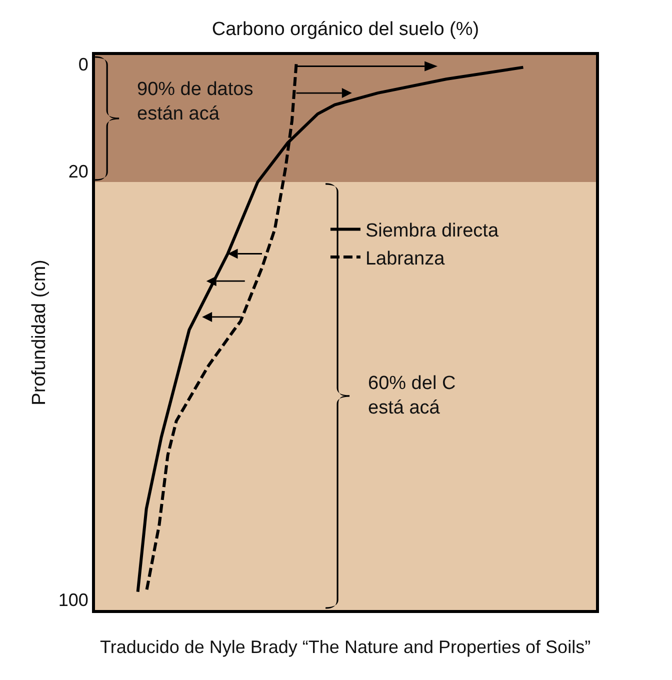 This screenshot has width=672, height=680. I want to click on annotation: 90% de datos están acá, so click(195, 102).